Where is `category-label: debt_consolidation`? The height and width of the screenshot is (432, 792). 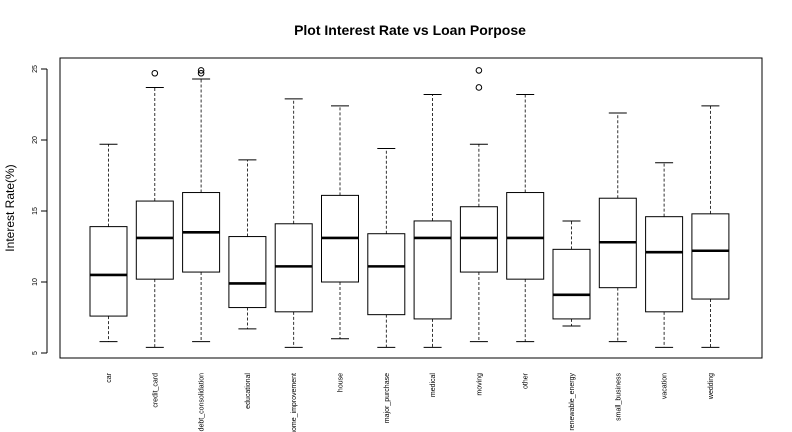 category-label: debt_consolidation is located at coordinates (202, 402).